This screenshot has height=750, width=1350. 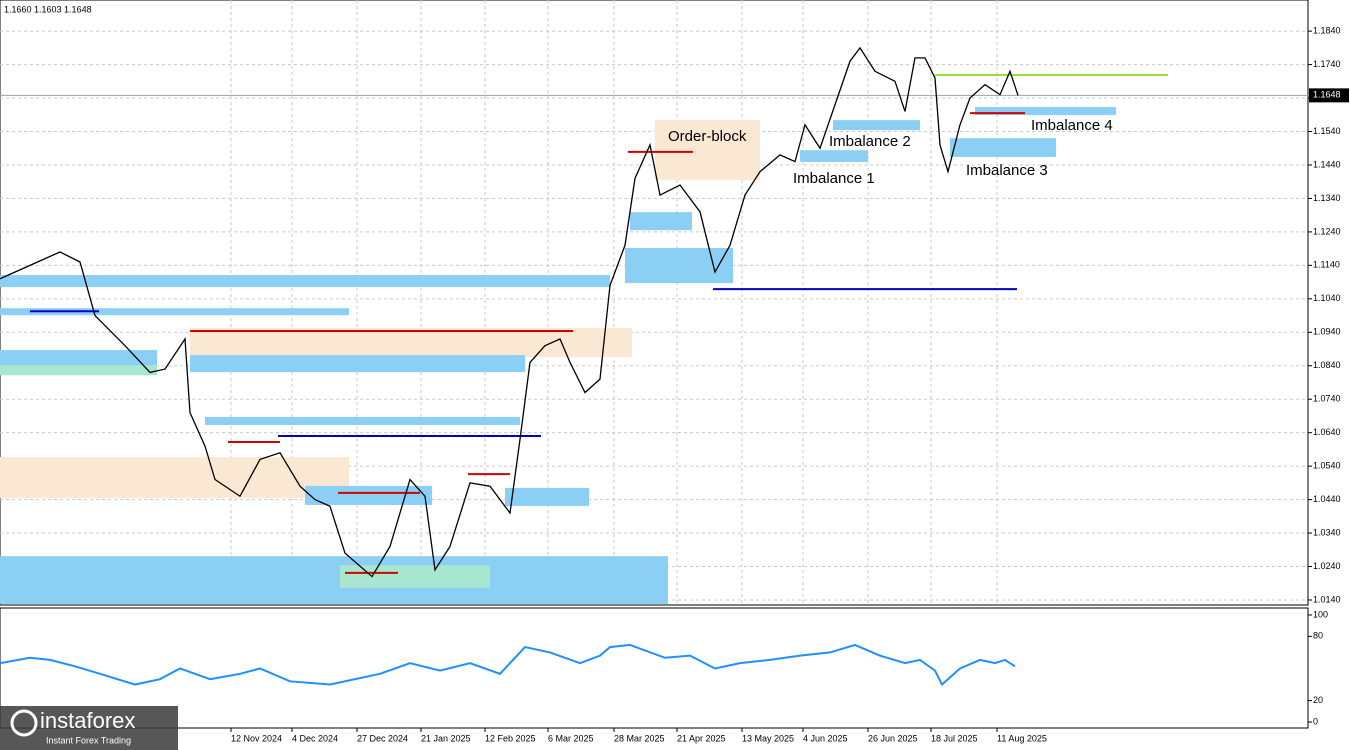 I want to click on y-tick-label: 1.1540, so click(x=1327, y=131).